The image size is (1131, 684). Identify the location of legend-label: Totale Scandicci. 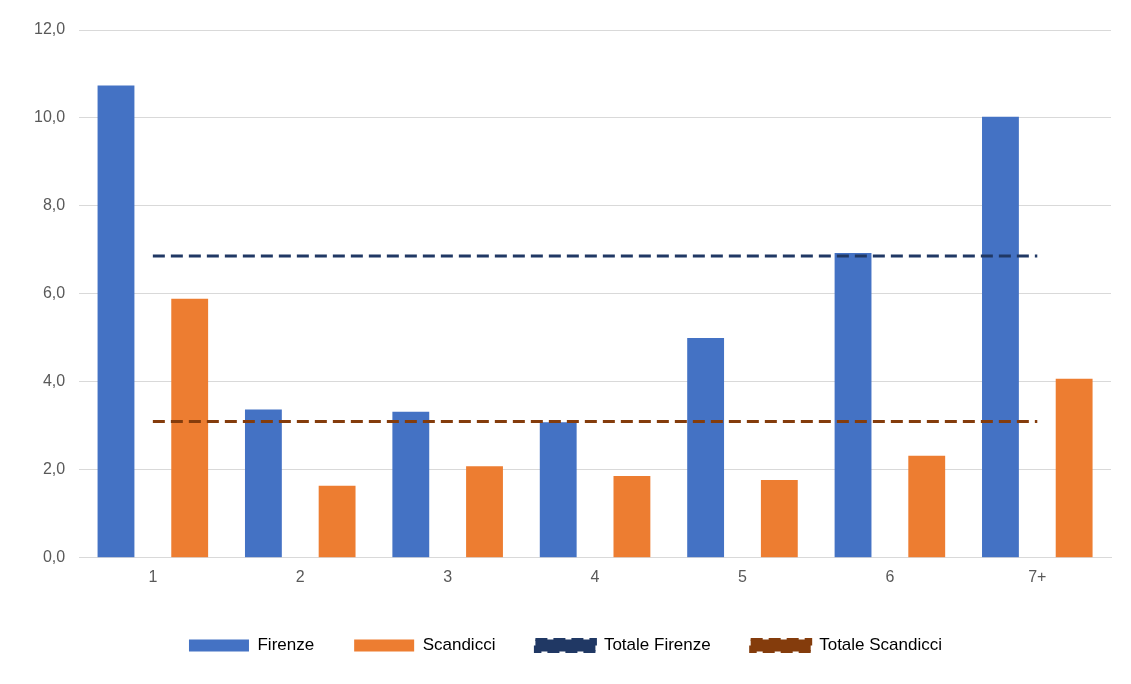
(881, 645).